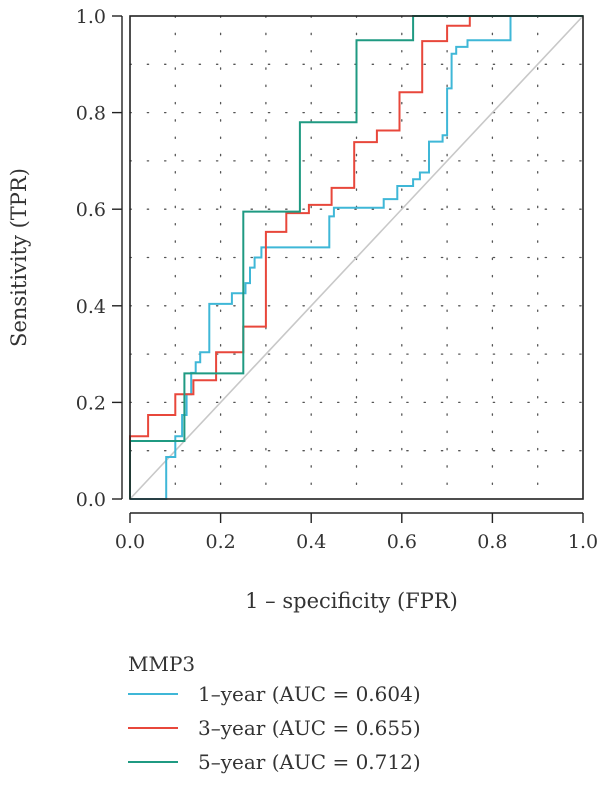  What do you see at coordinates (91, 17) in the screenshot?
I see `y-tick-label: 1.0` at bounding box center [91, 17].